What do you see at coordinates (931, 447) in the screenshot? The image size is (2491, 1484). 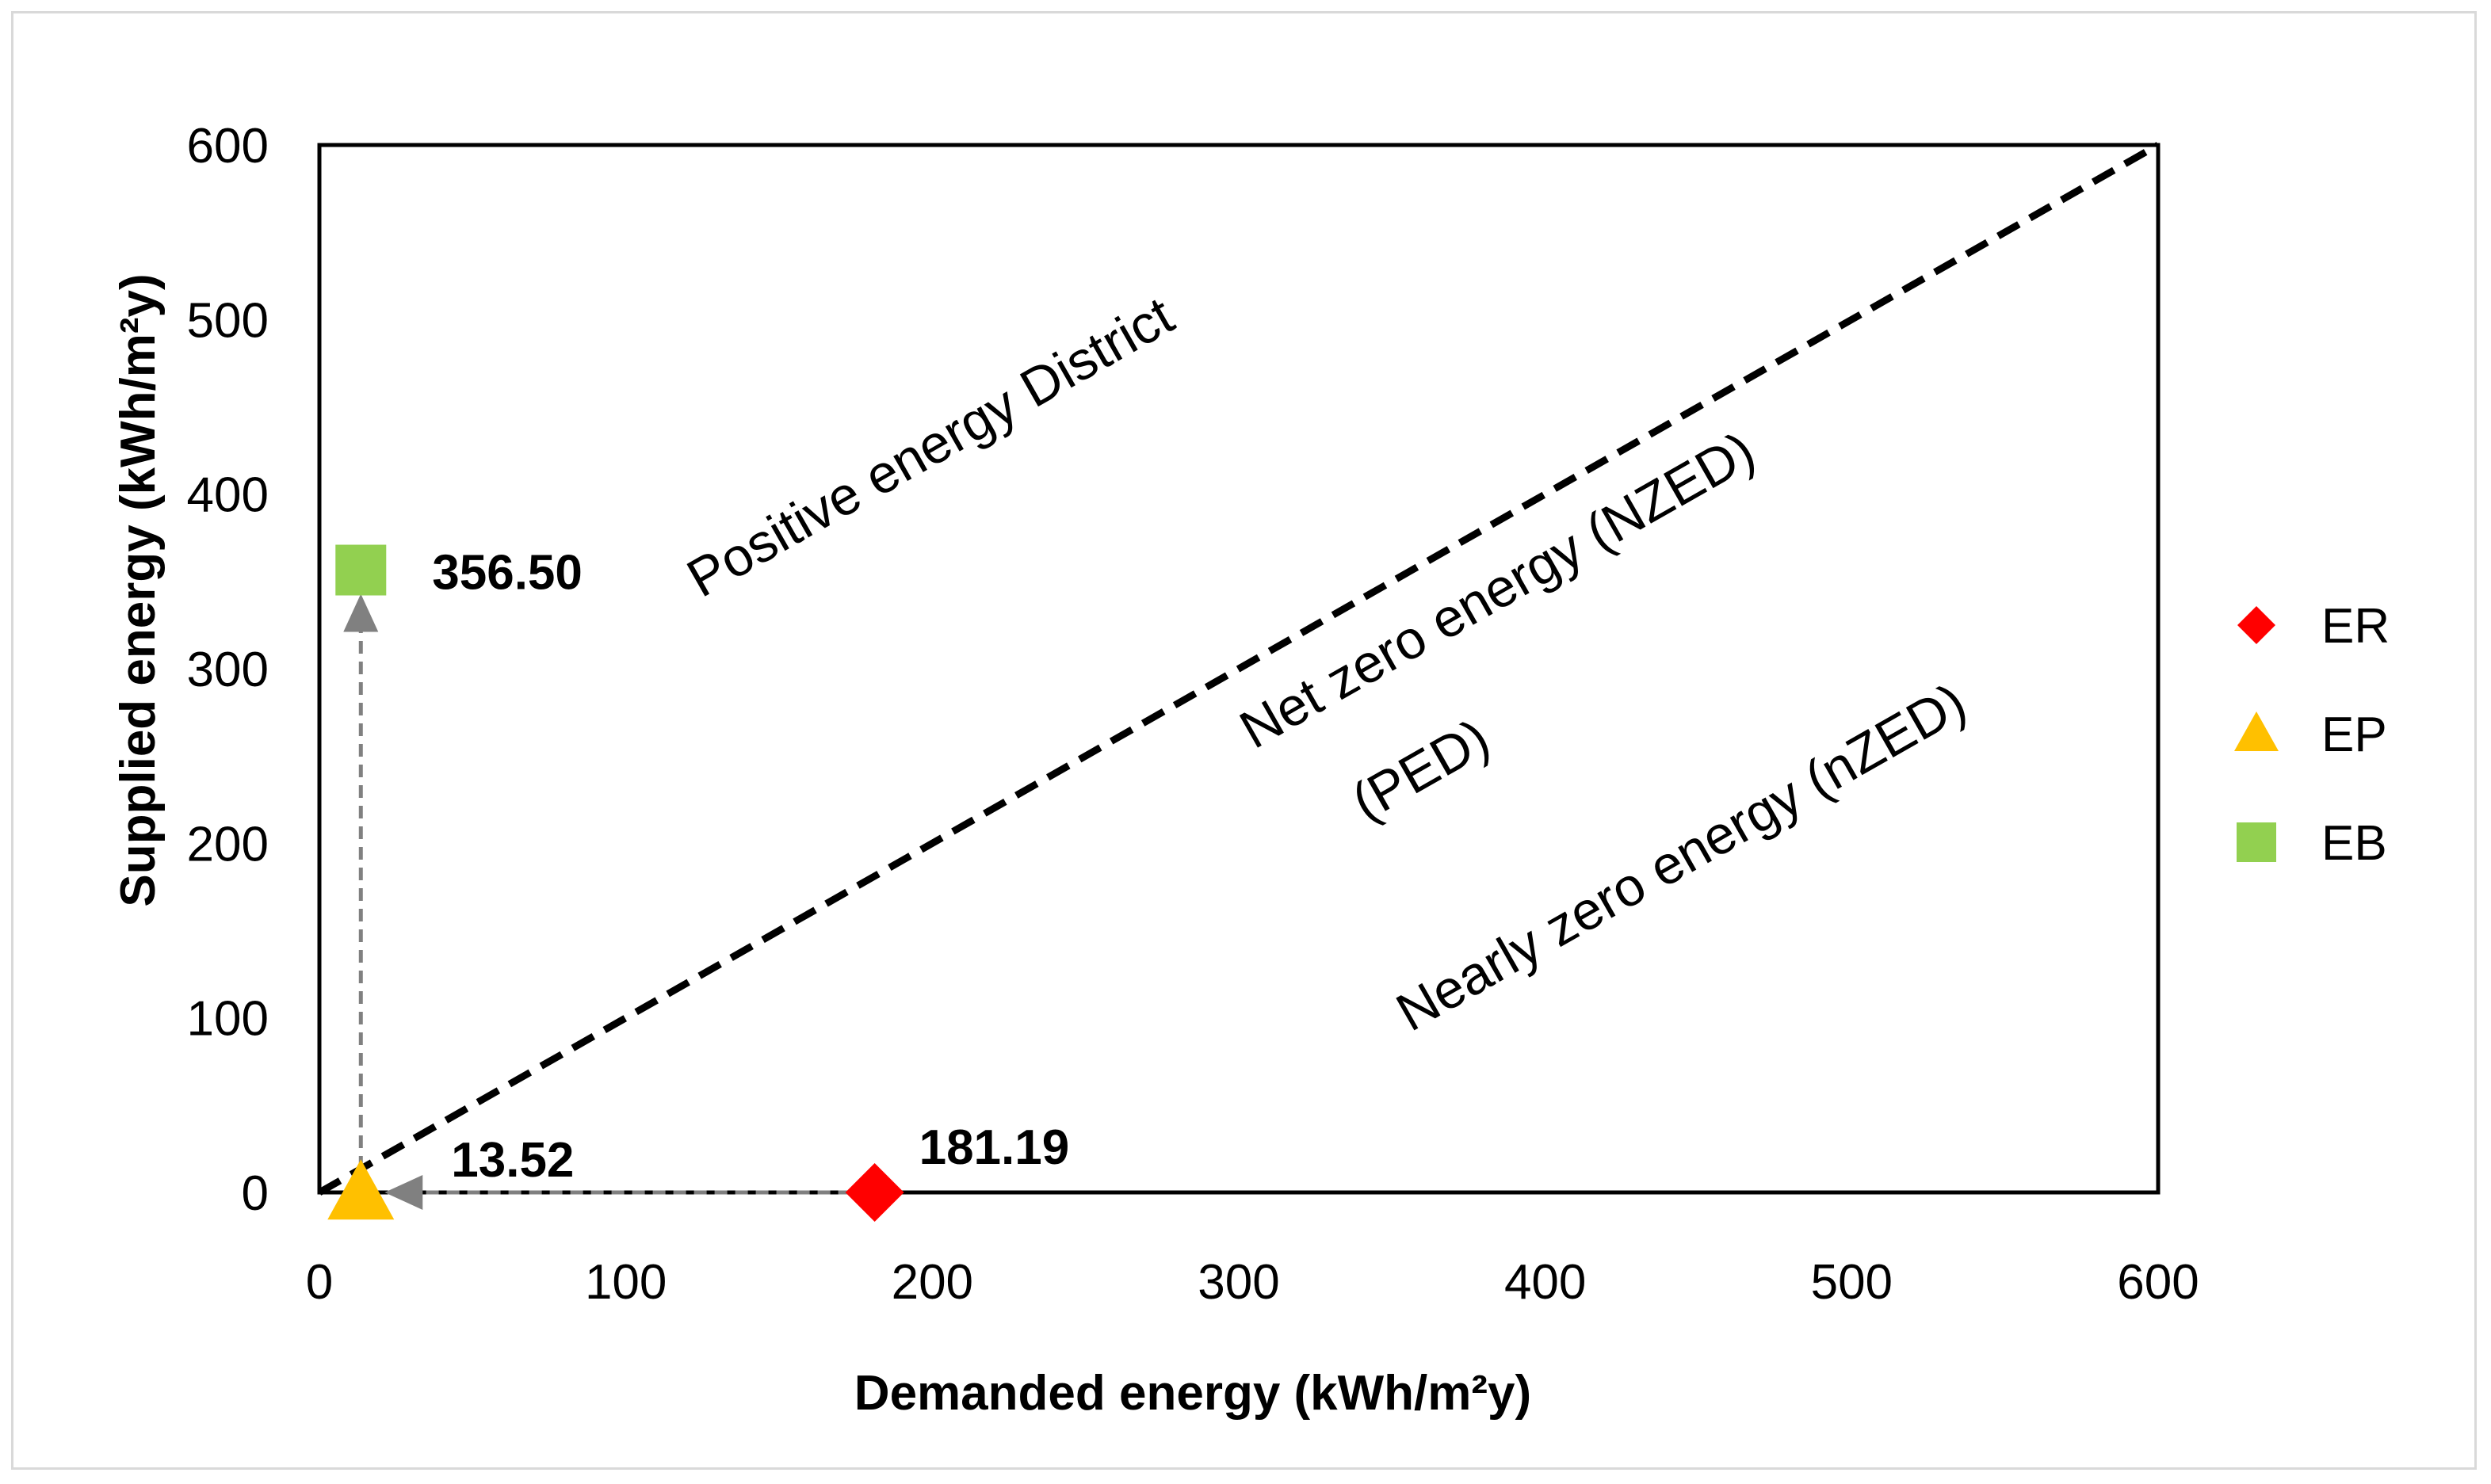 I see `annotation-positive-energy-district: Positive energy District` at bounding box center [931, 447].